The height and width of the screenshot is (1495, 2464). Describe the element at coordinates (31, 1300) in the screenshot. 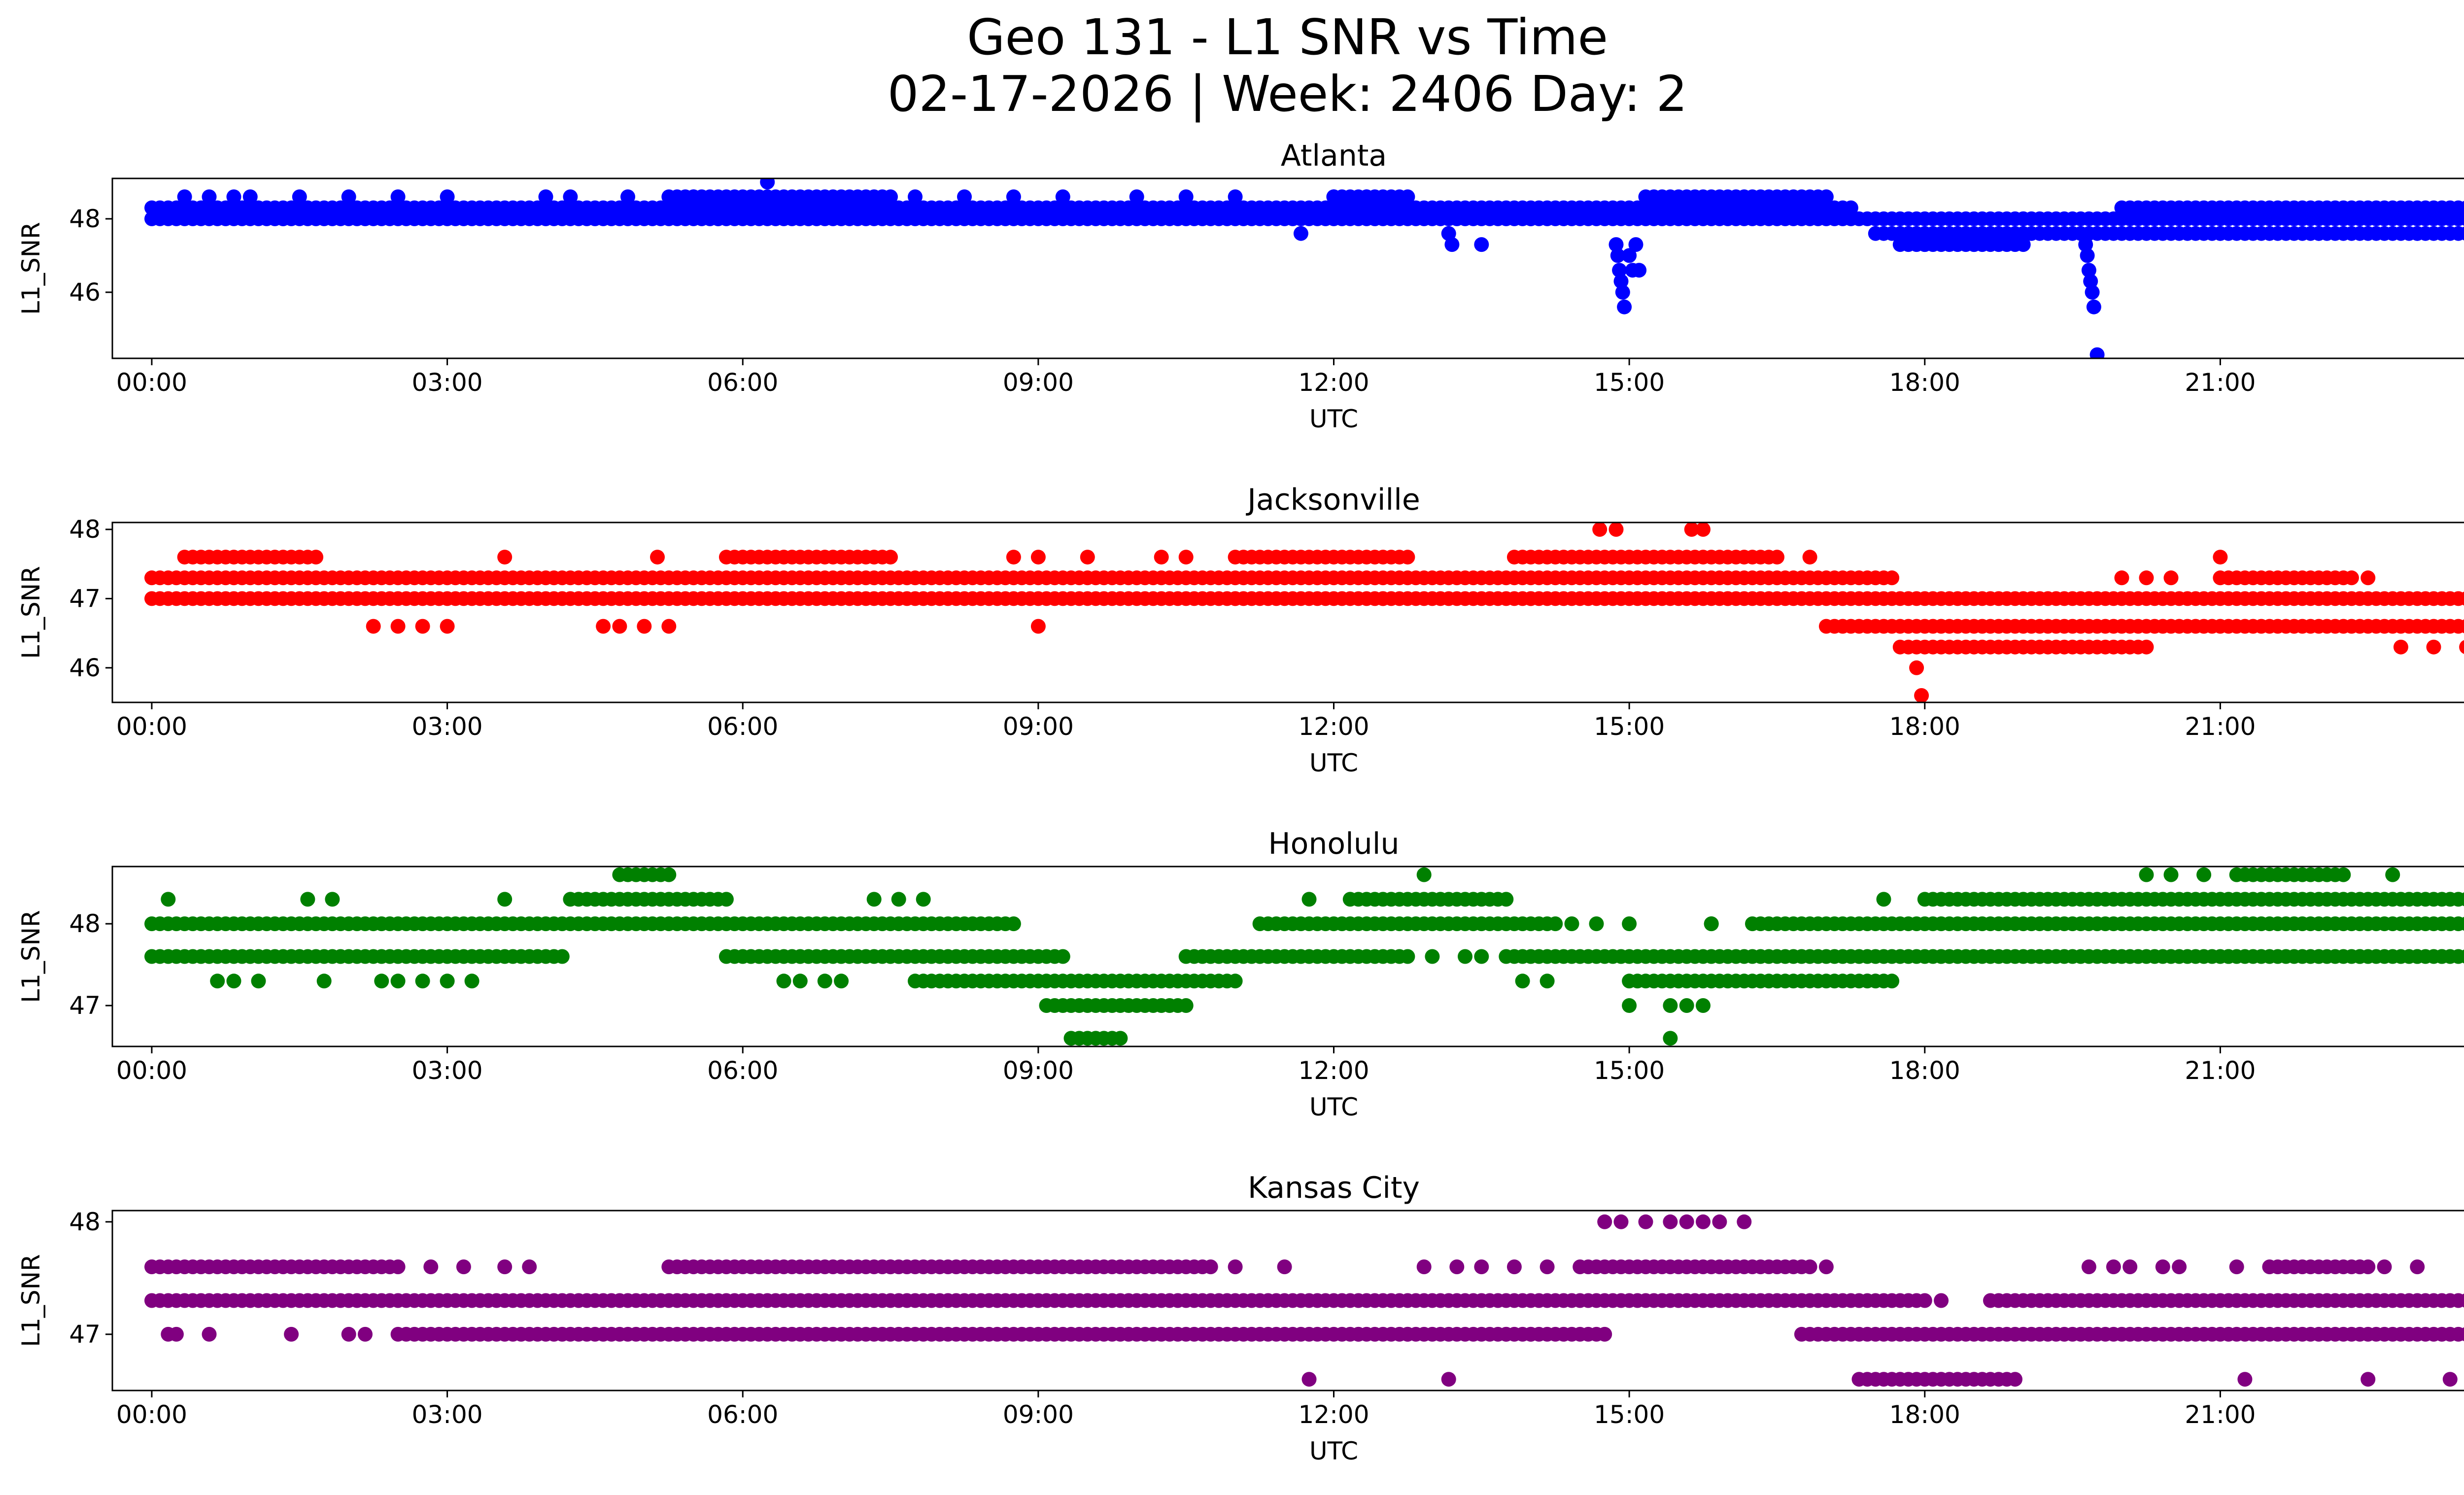

I see `y-axis-label: L1_SNR` at that location.